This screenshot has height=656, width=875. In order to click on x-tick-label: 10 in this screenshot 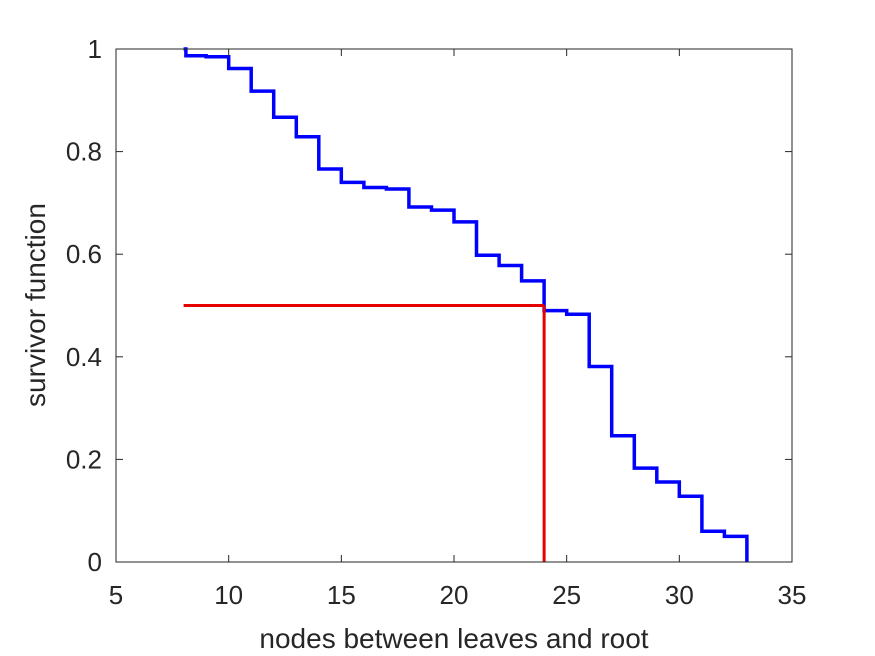, I will do `click(228, 595)`.